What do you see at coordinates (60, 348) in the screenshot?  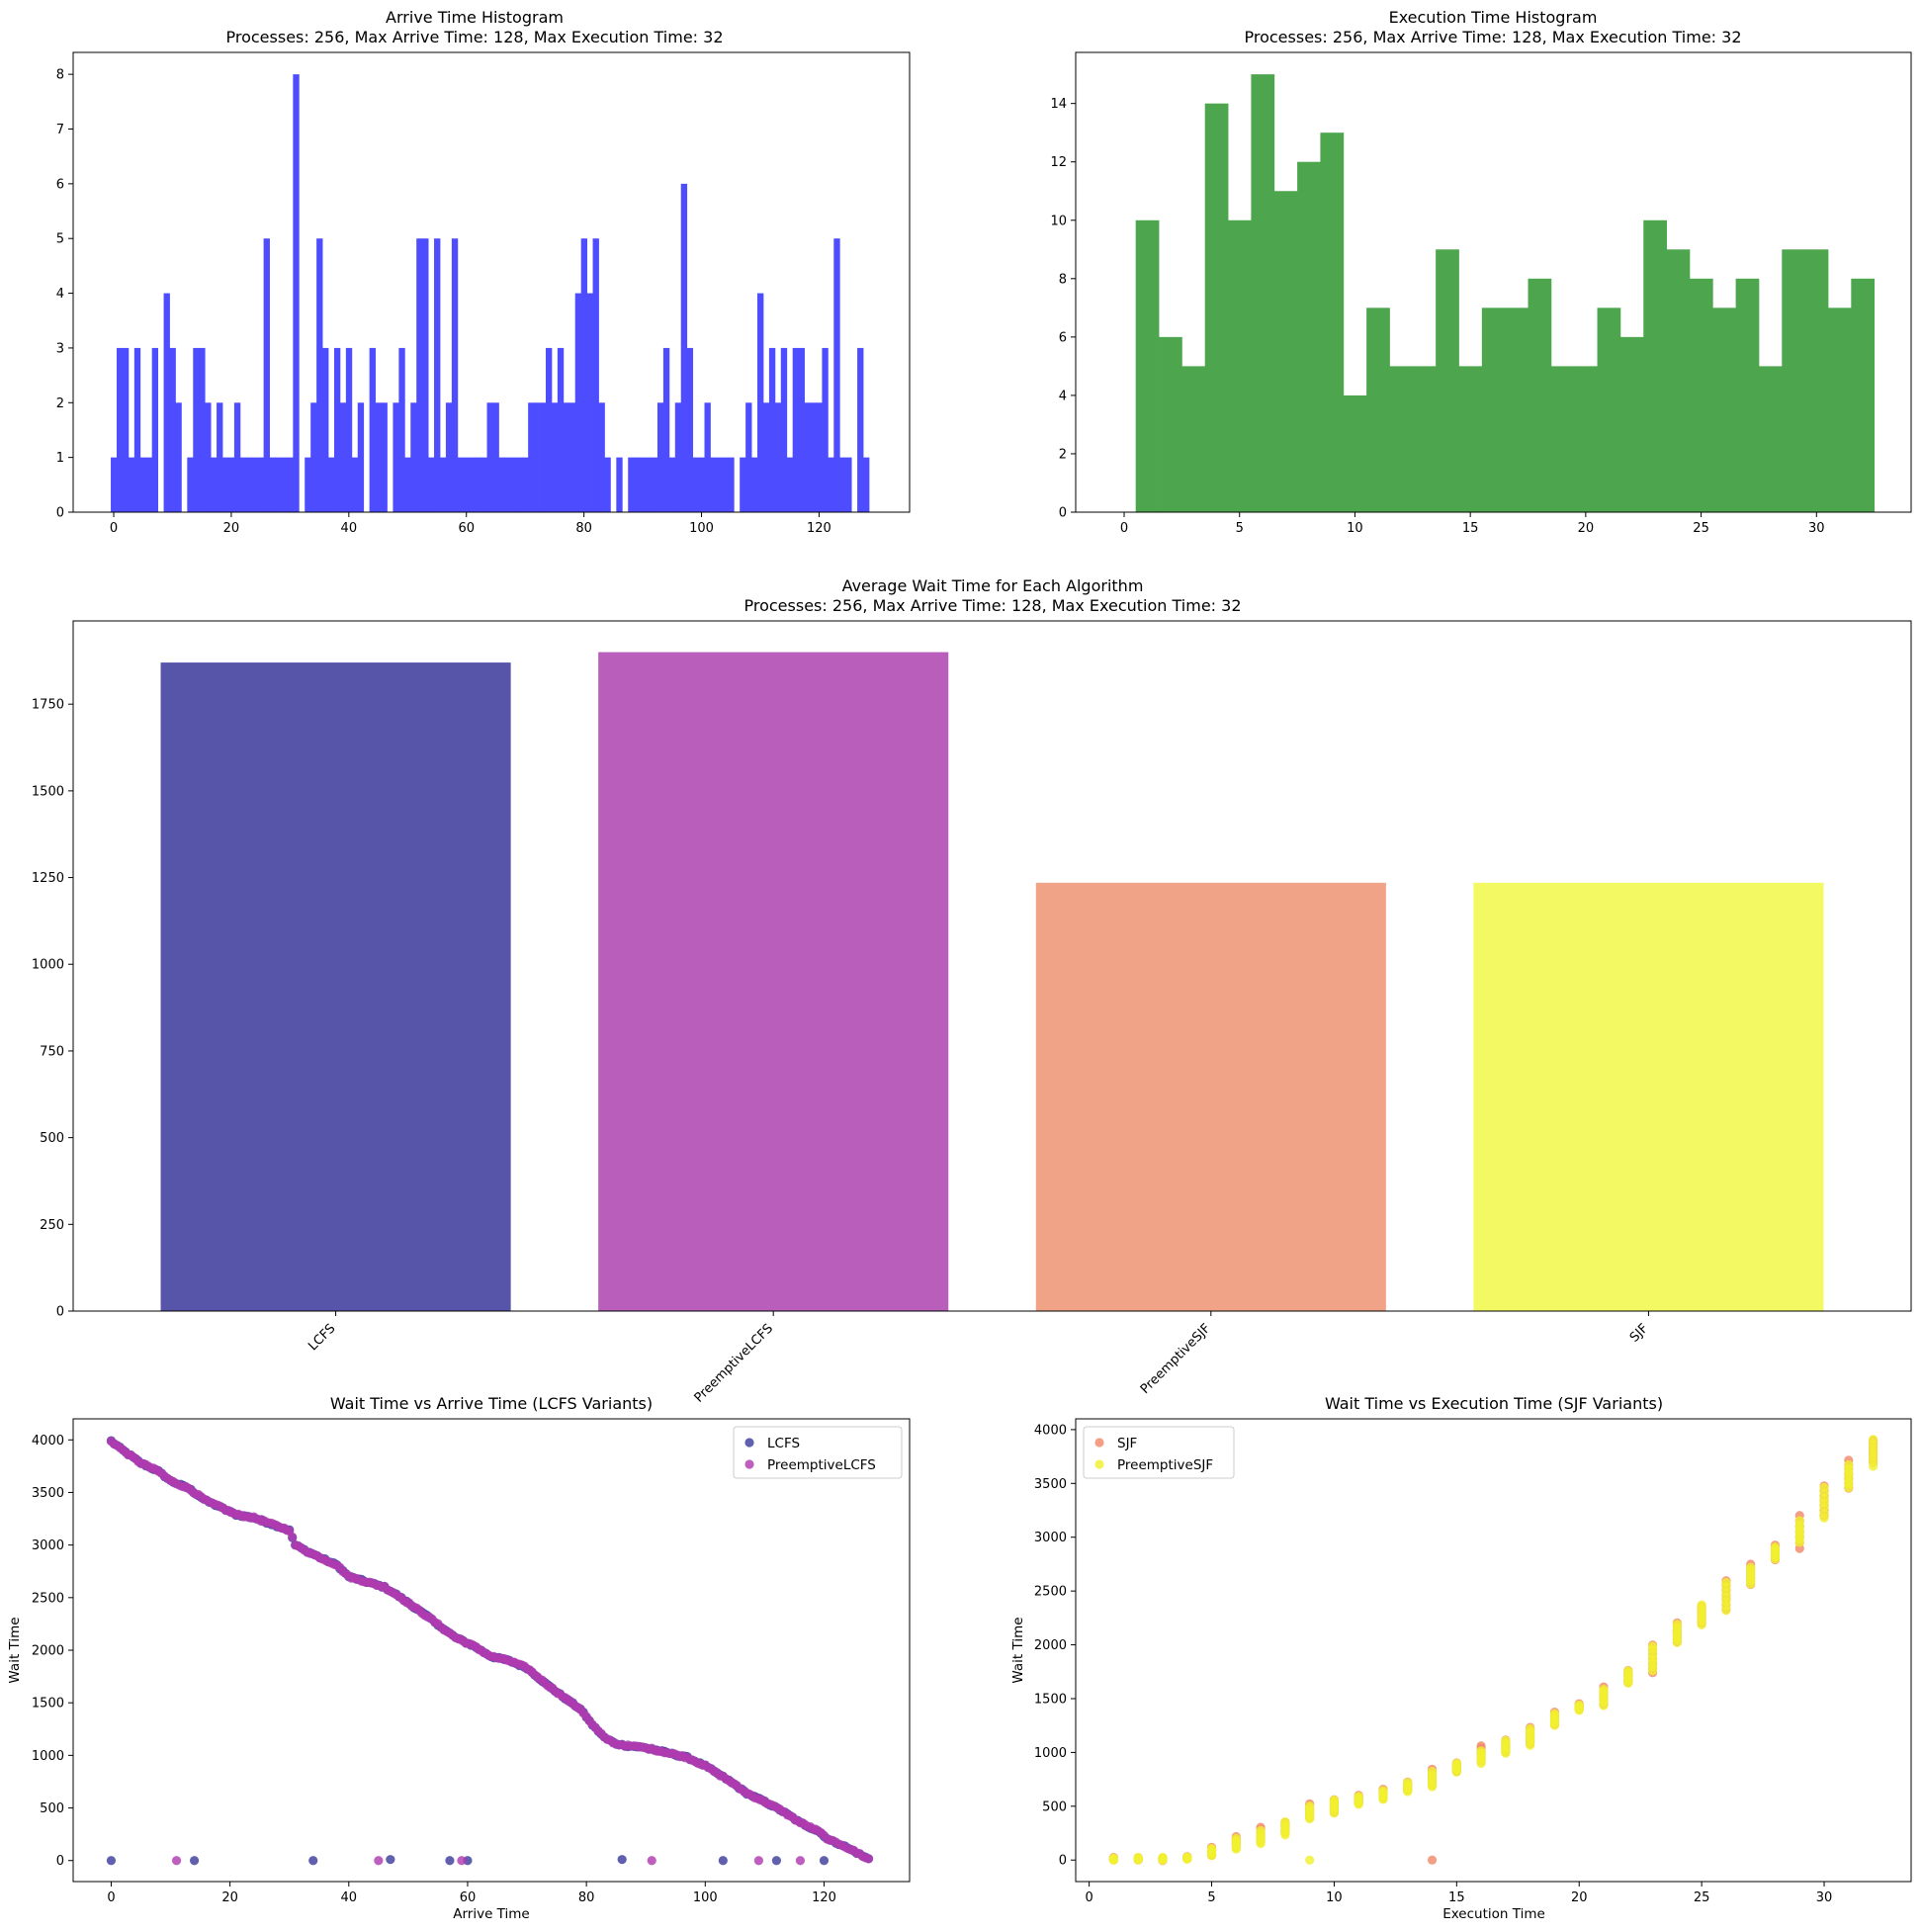 I see `arrive_hist-ytick-label: 3` at bounding box center [60, 348].